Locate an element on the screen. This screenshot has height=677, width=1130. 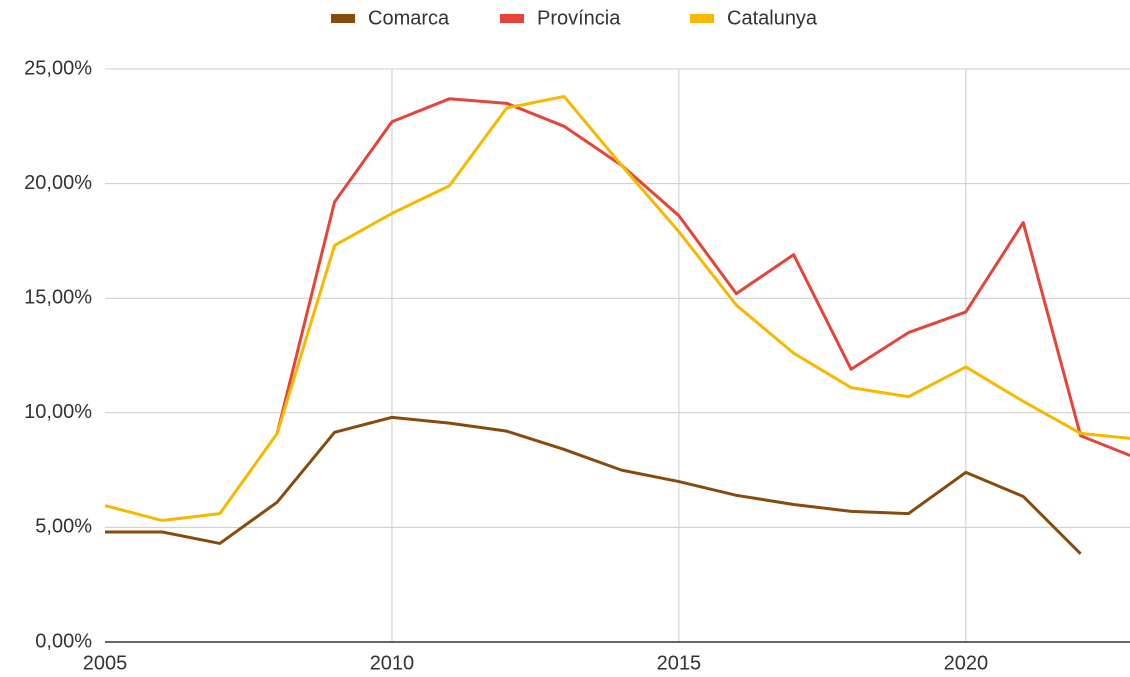
legend-label: Comarca is located at coordinates (409, 18).